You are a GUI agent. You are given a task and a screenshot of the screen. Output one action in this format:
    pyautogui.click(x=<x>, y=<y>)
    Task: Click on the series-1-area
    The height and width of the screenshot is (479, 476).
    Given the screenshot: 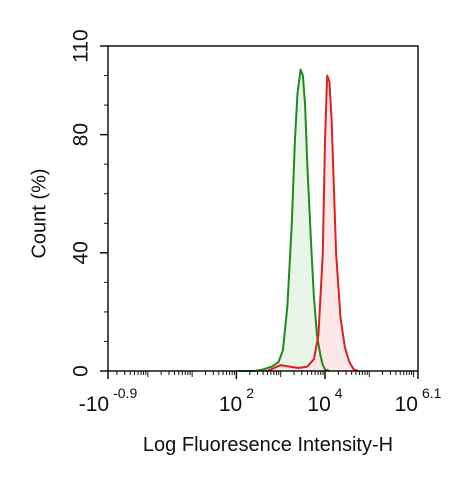 What is the action you would take?
    pyautogui.click(x=284, y=220)
    